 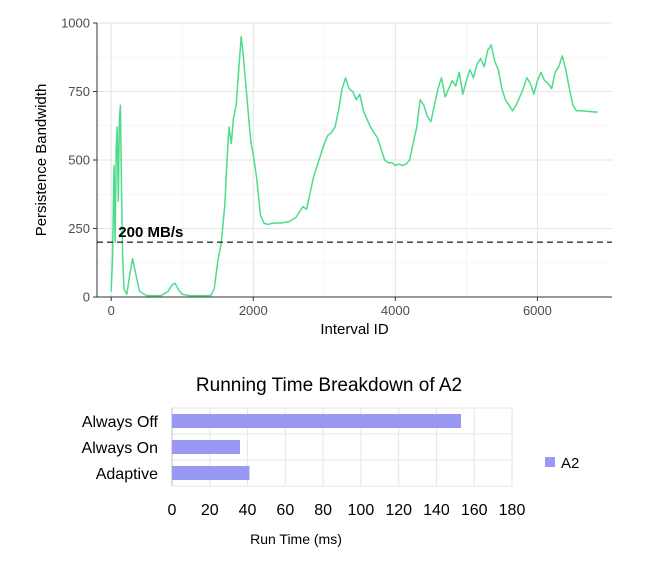 What do you see at coordinates (537, 310) in the screenshot?
I see `line-x-tick-label: 6000` at bounding box center [537, 310].